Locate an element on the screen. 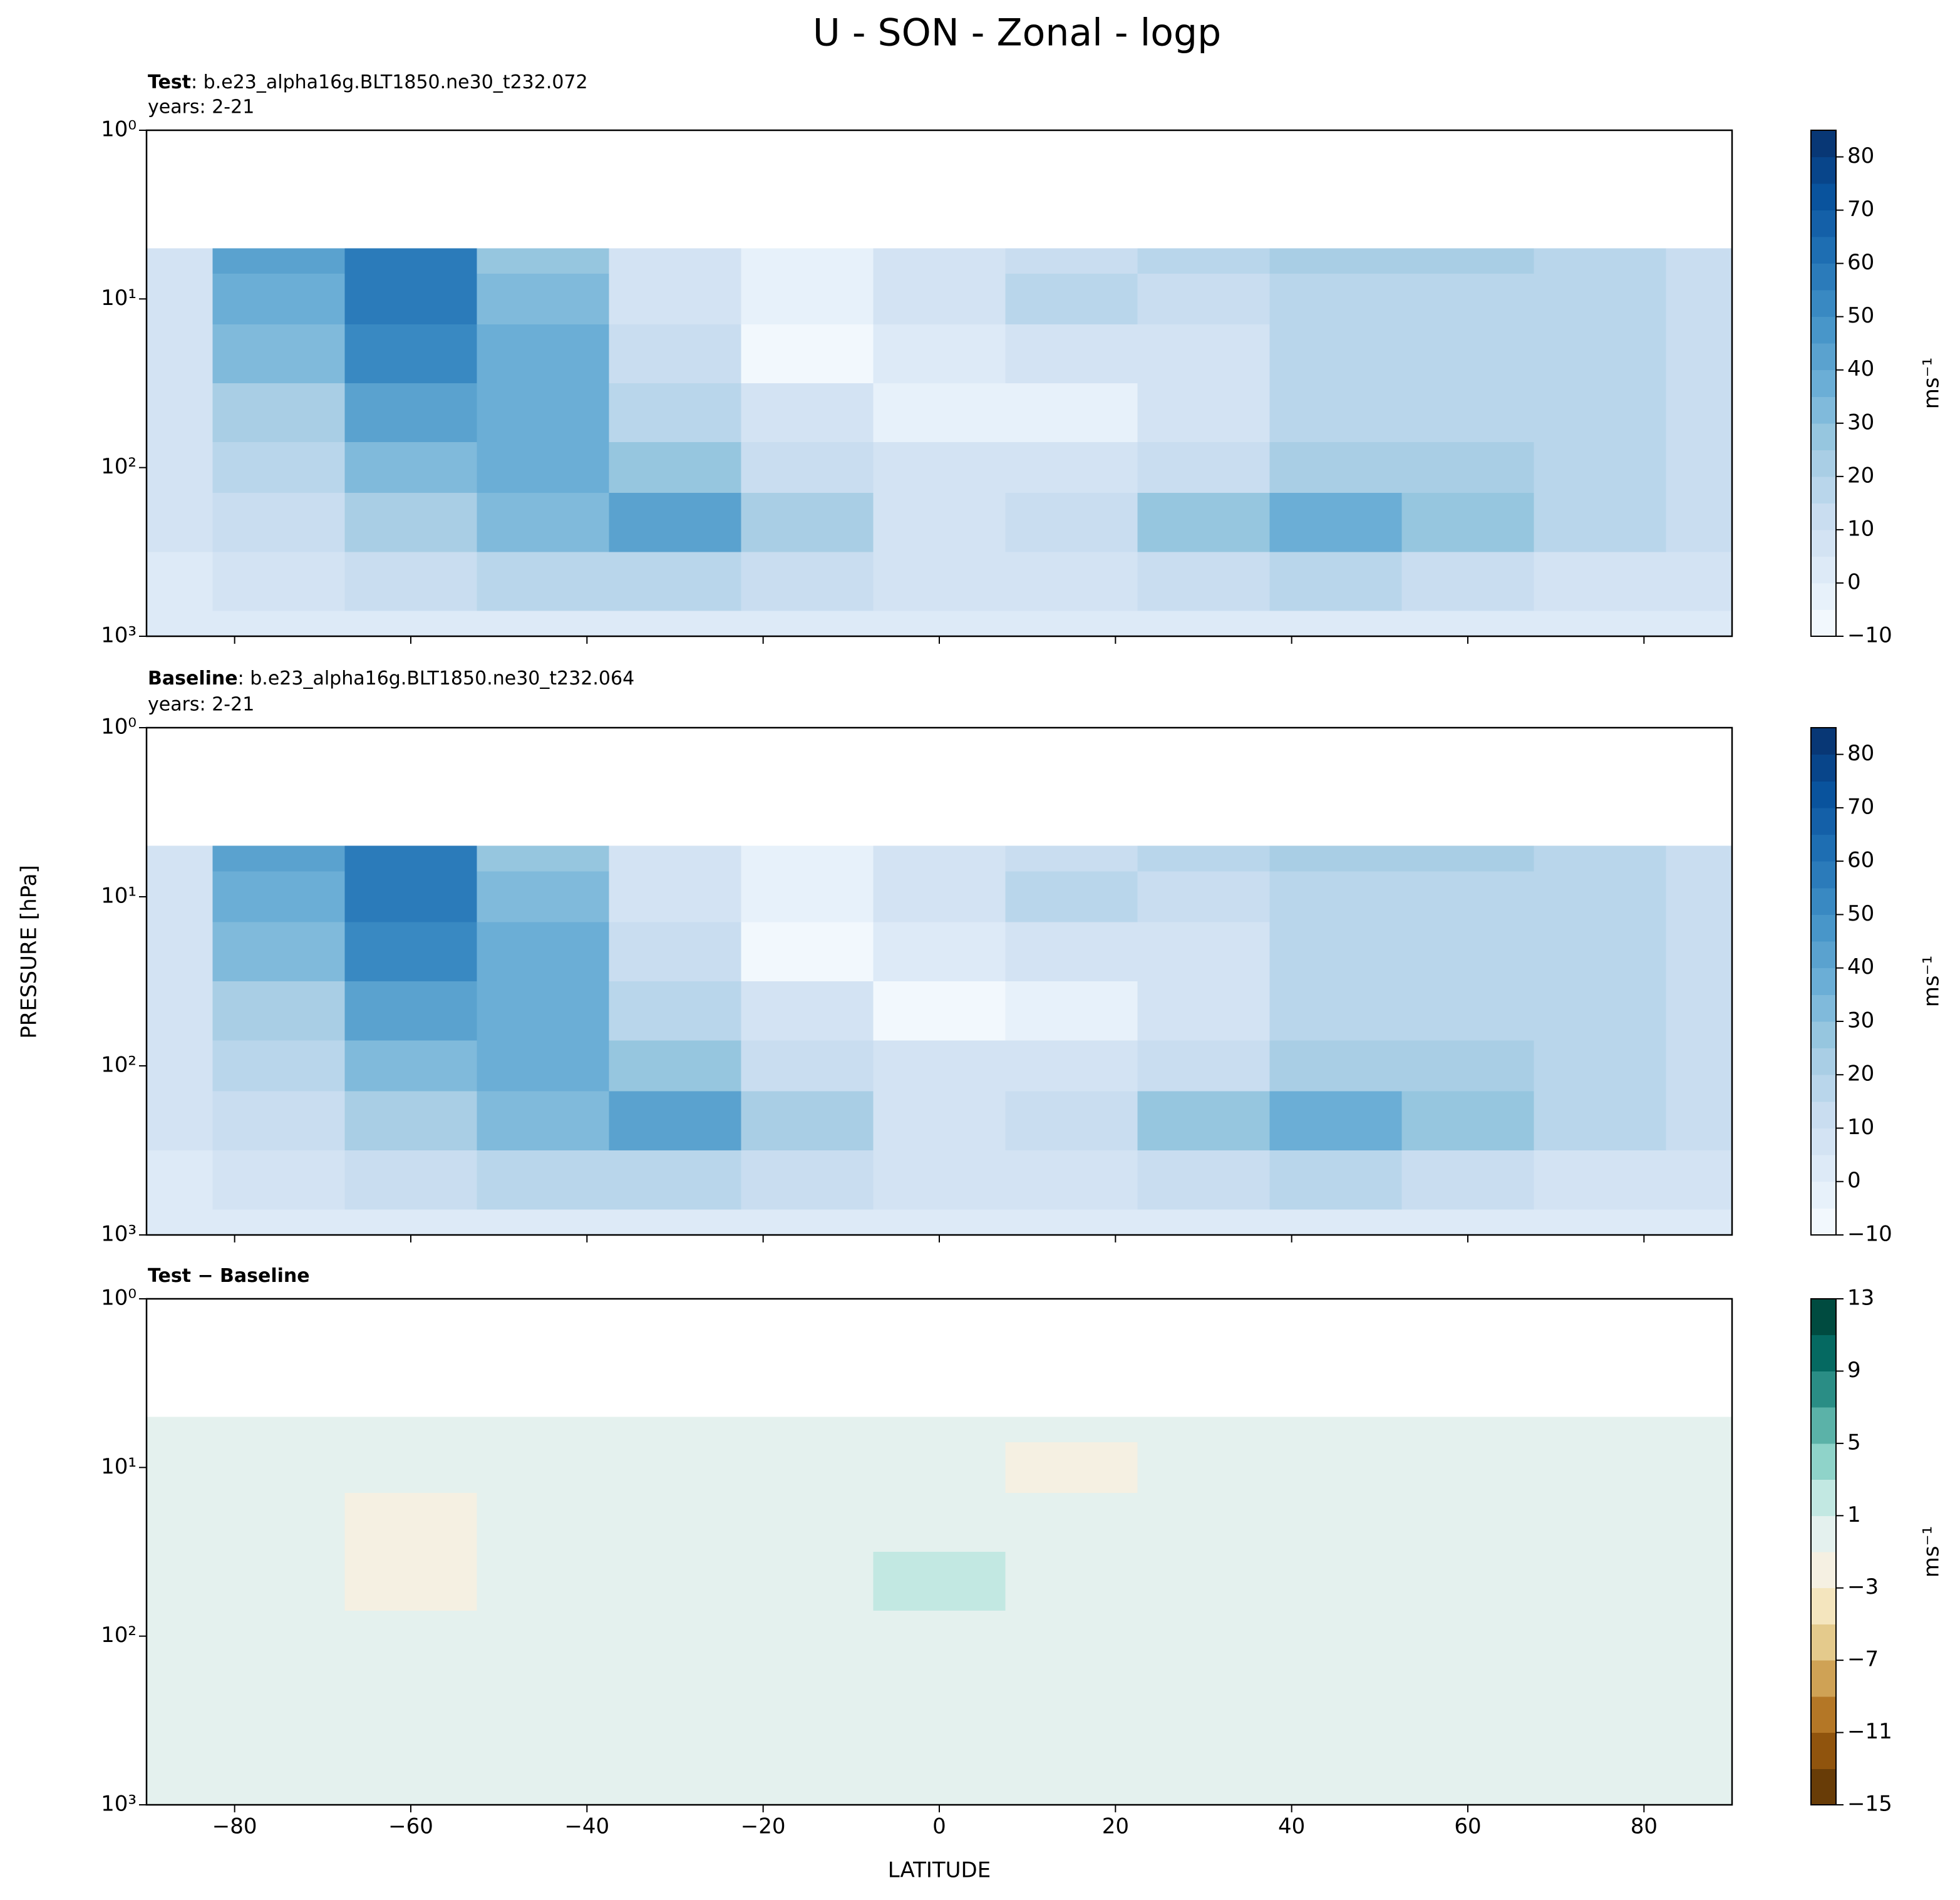 This screenshot has width=1960, height=1900. colorbar-tick-label: 30 is located at coordinates (1860, 1020).